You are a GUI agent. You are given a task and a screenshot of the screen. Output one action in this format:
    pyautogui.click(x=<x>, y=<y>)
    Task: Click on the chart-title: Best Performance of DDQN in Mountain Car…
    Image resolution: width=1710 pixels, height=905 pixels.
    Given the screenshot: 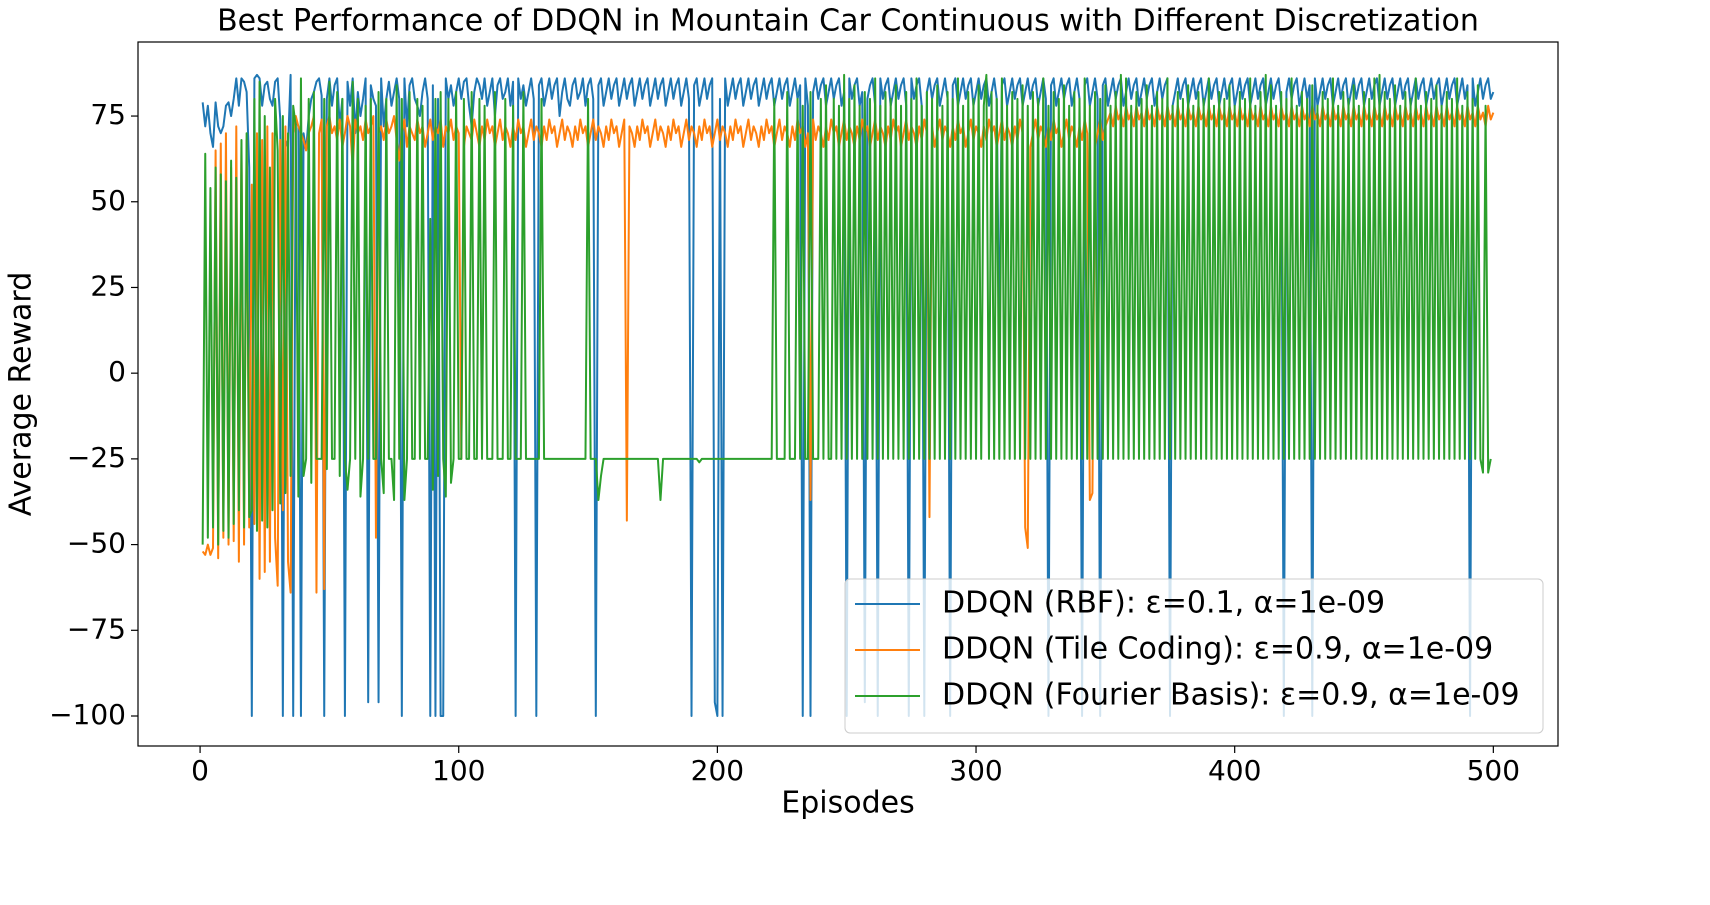 What is the action you would take?
    pyautogui.click(x=848, y=21)
    